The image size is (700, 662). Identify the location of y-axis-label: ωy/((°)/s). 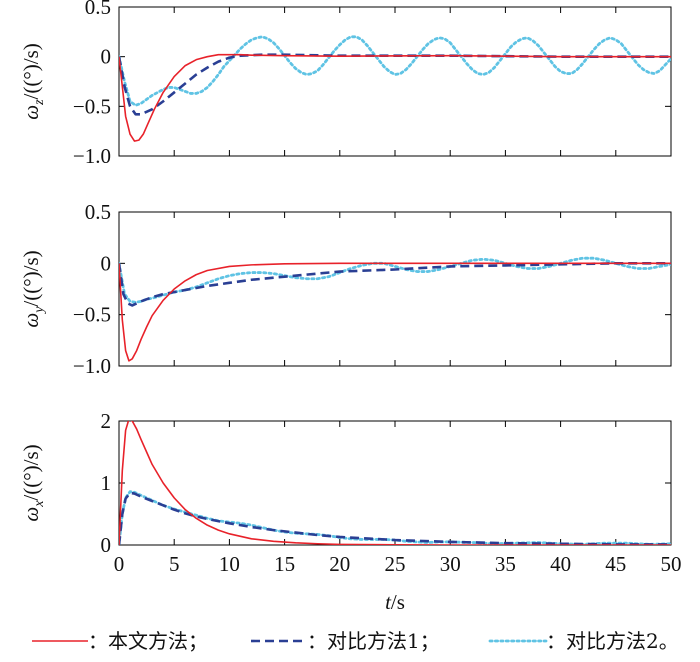
(33, 288).